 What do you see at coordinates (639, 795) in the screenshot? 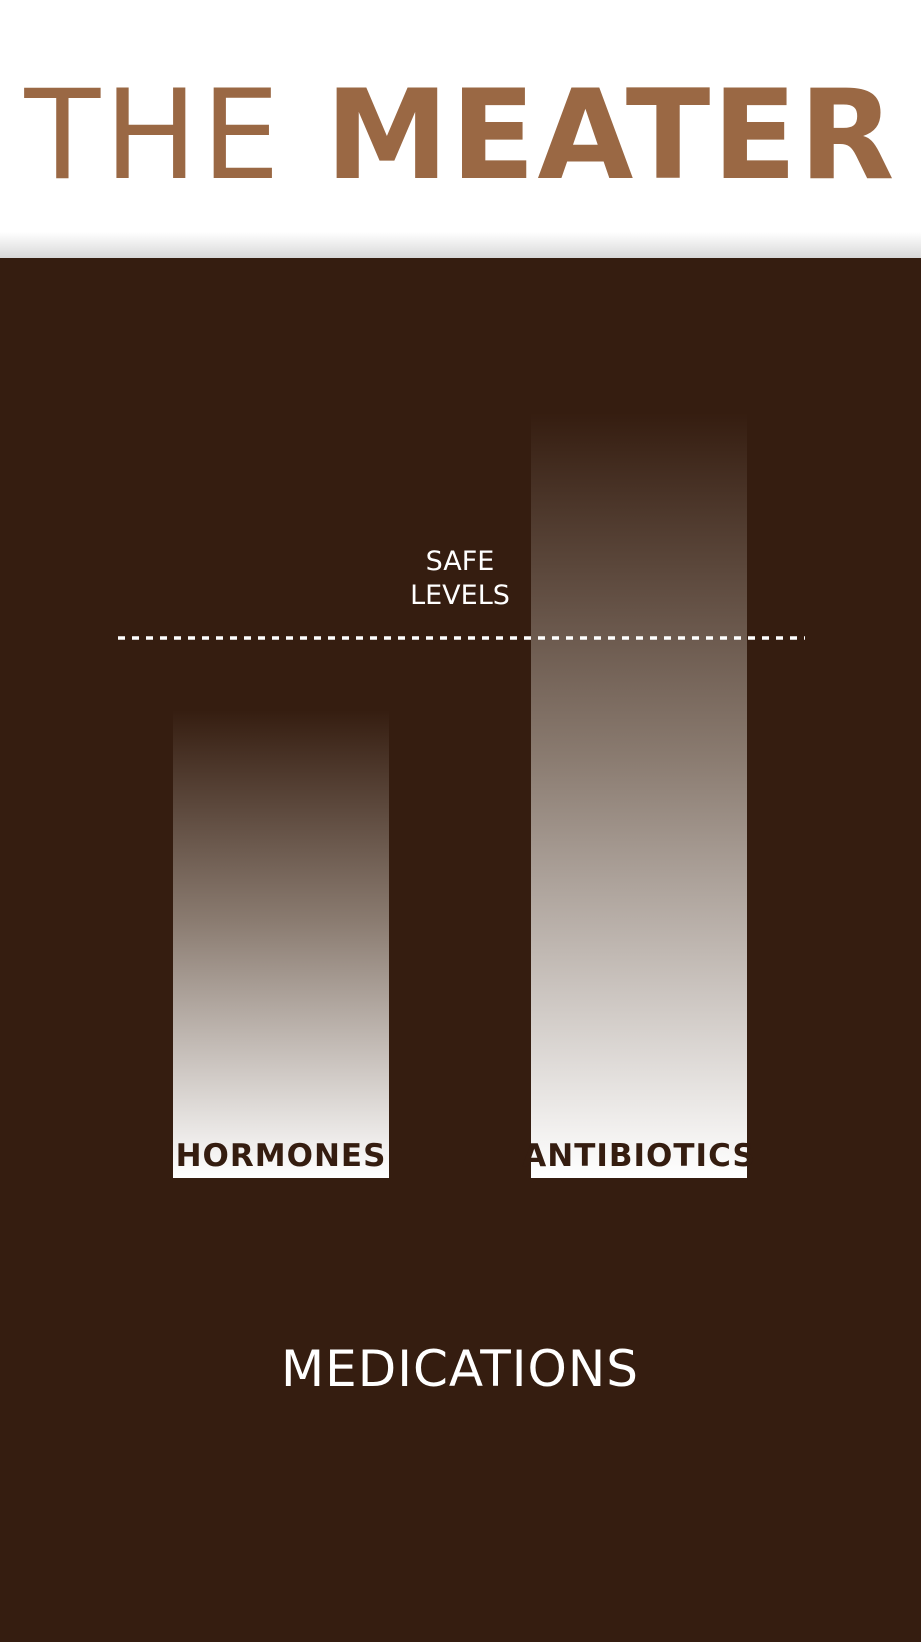
I see `bar-antibiotics` at bounding box center [639, 795].